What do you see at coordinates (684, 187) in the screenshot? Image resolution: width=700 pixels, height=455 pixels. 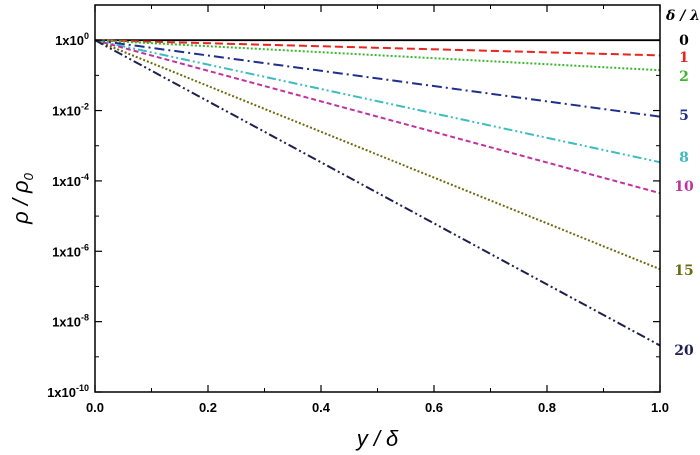 I see `series-label-10: 10` at bounding box center [684, 187].